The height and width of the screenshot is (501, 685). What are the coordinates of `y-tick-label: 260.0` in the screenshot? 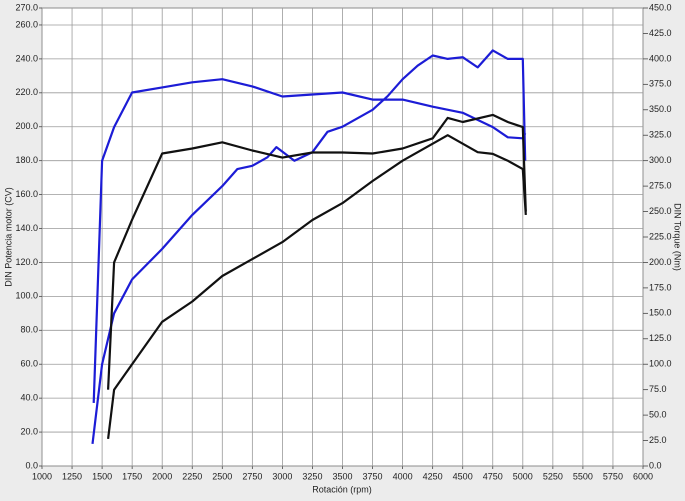 It's located at (26, 24).